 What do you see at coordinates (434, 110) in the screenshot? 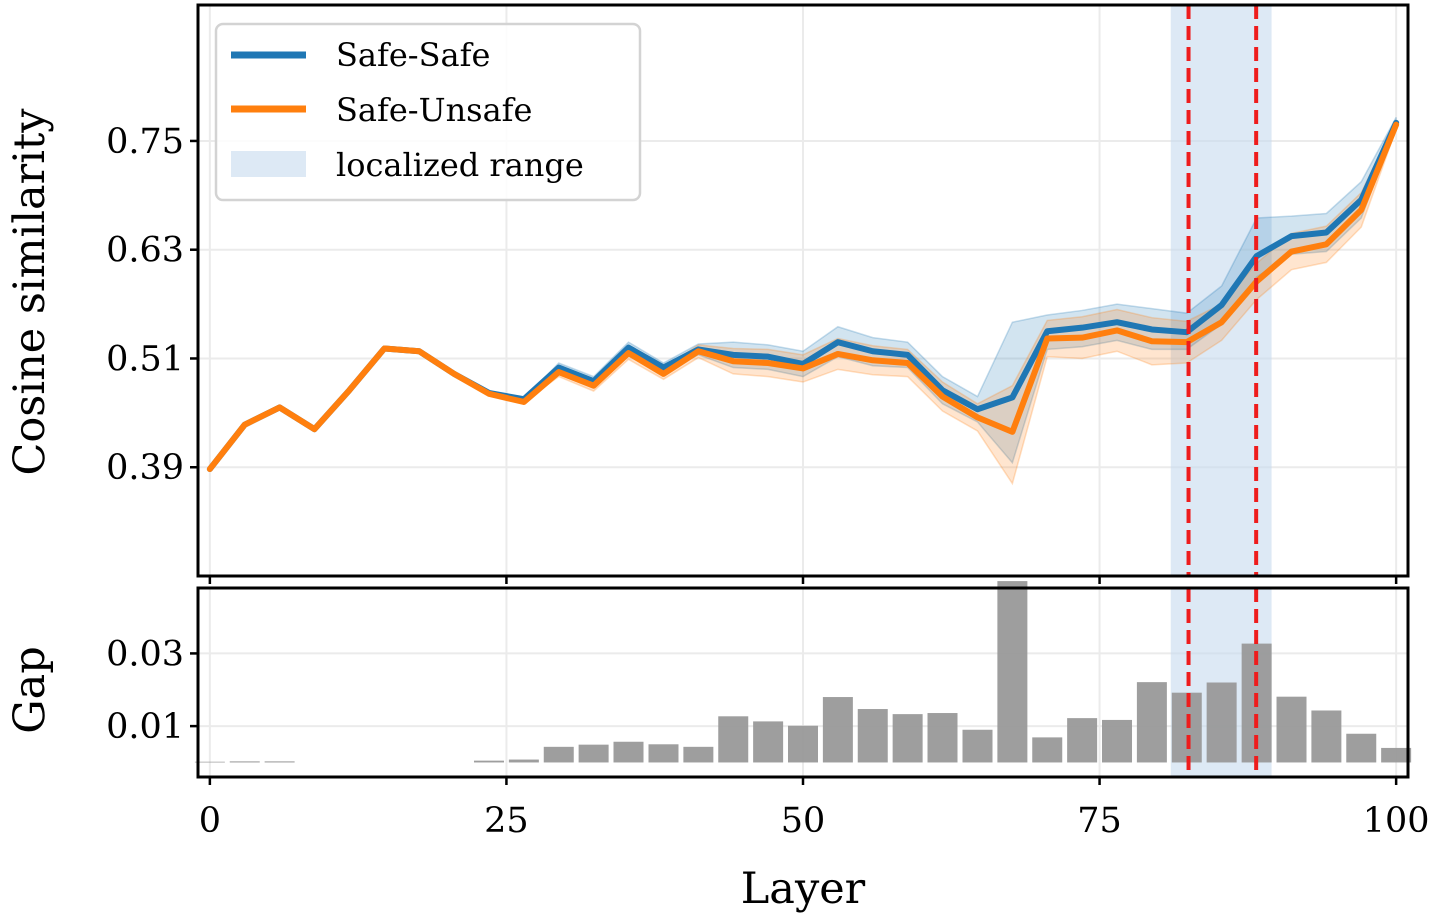
I see `legend-label-safe-unsafe: Safe-Unsafe` at bounding box center [434, 110].